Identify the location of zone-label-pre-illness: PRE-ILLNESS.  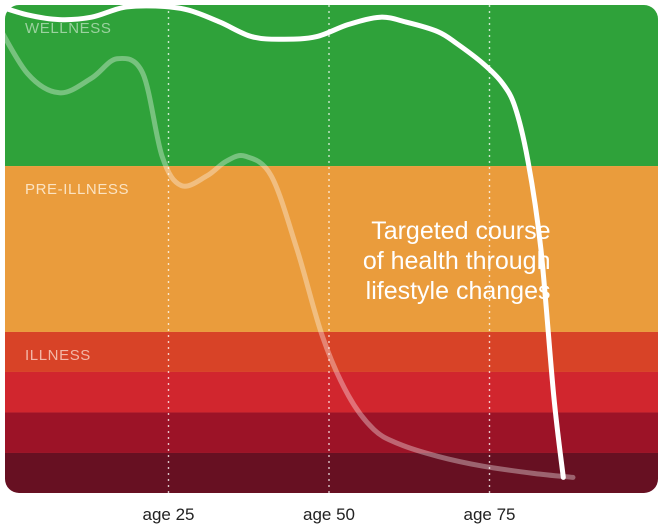
(77, 189).